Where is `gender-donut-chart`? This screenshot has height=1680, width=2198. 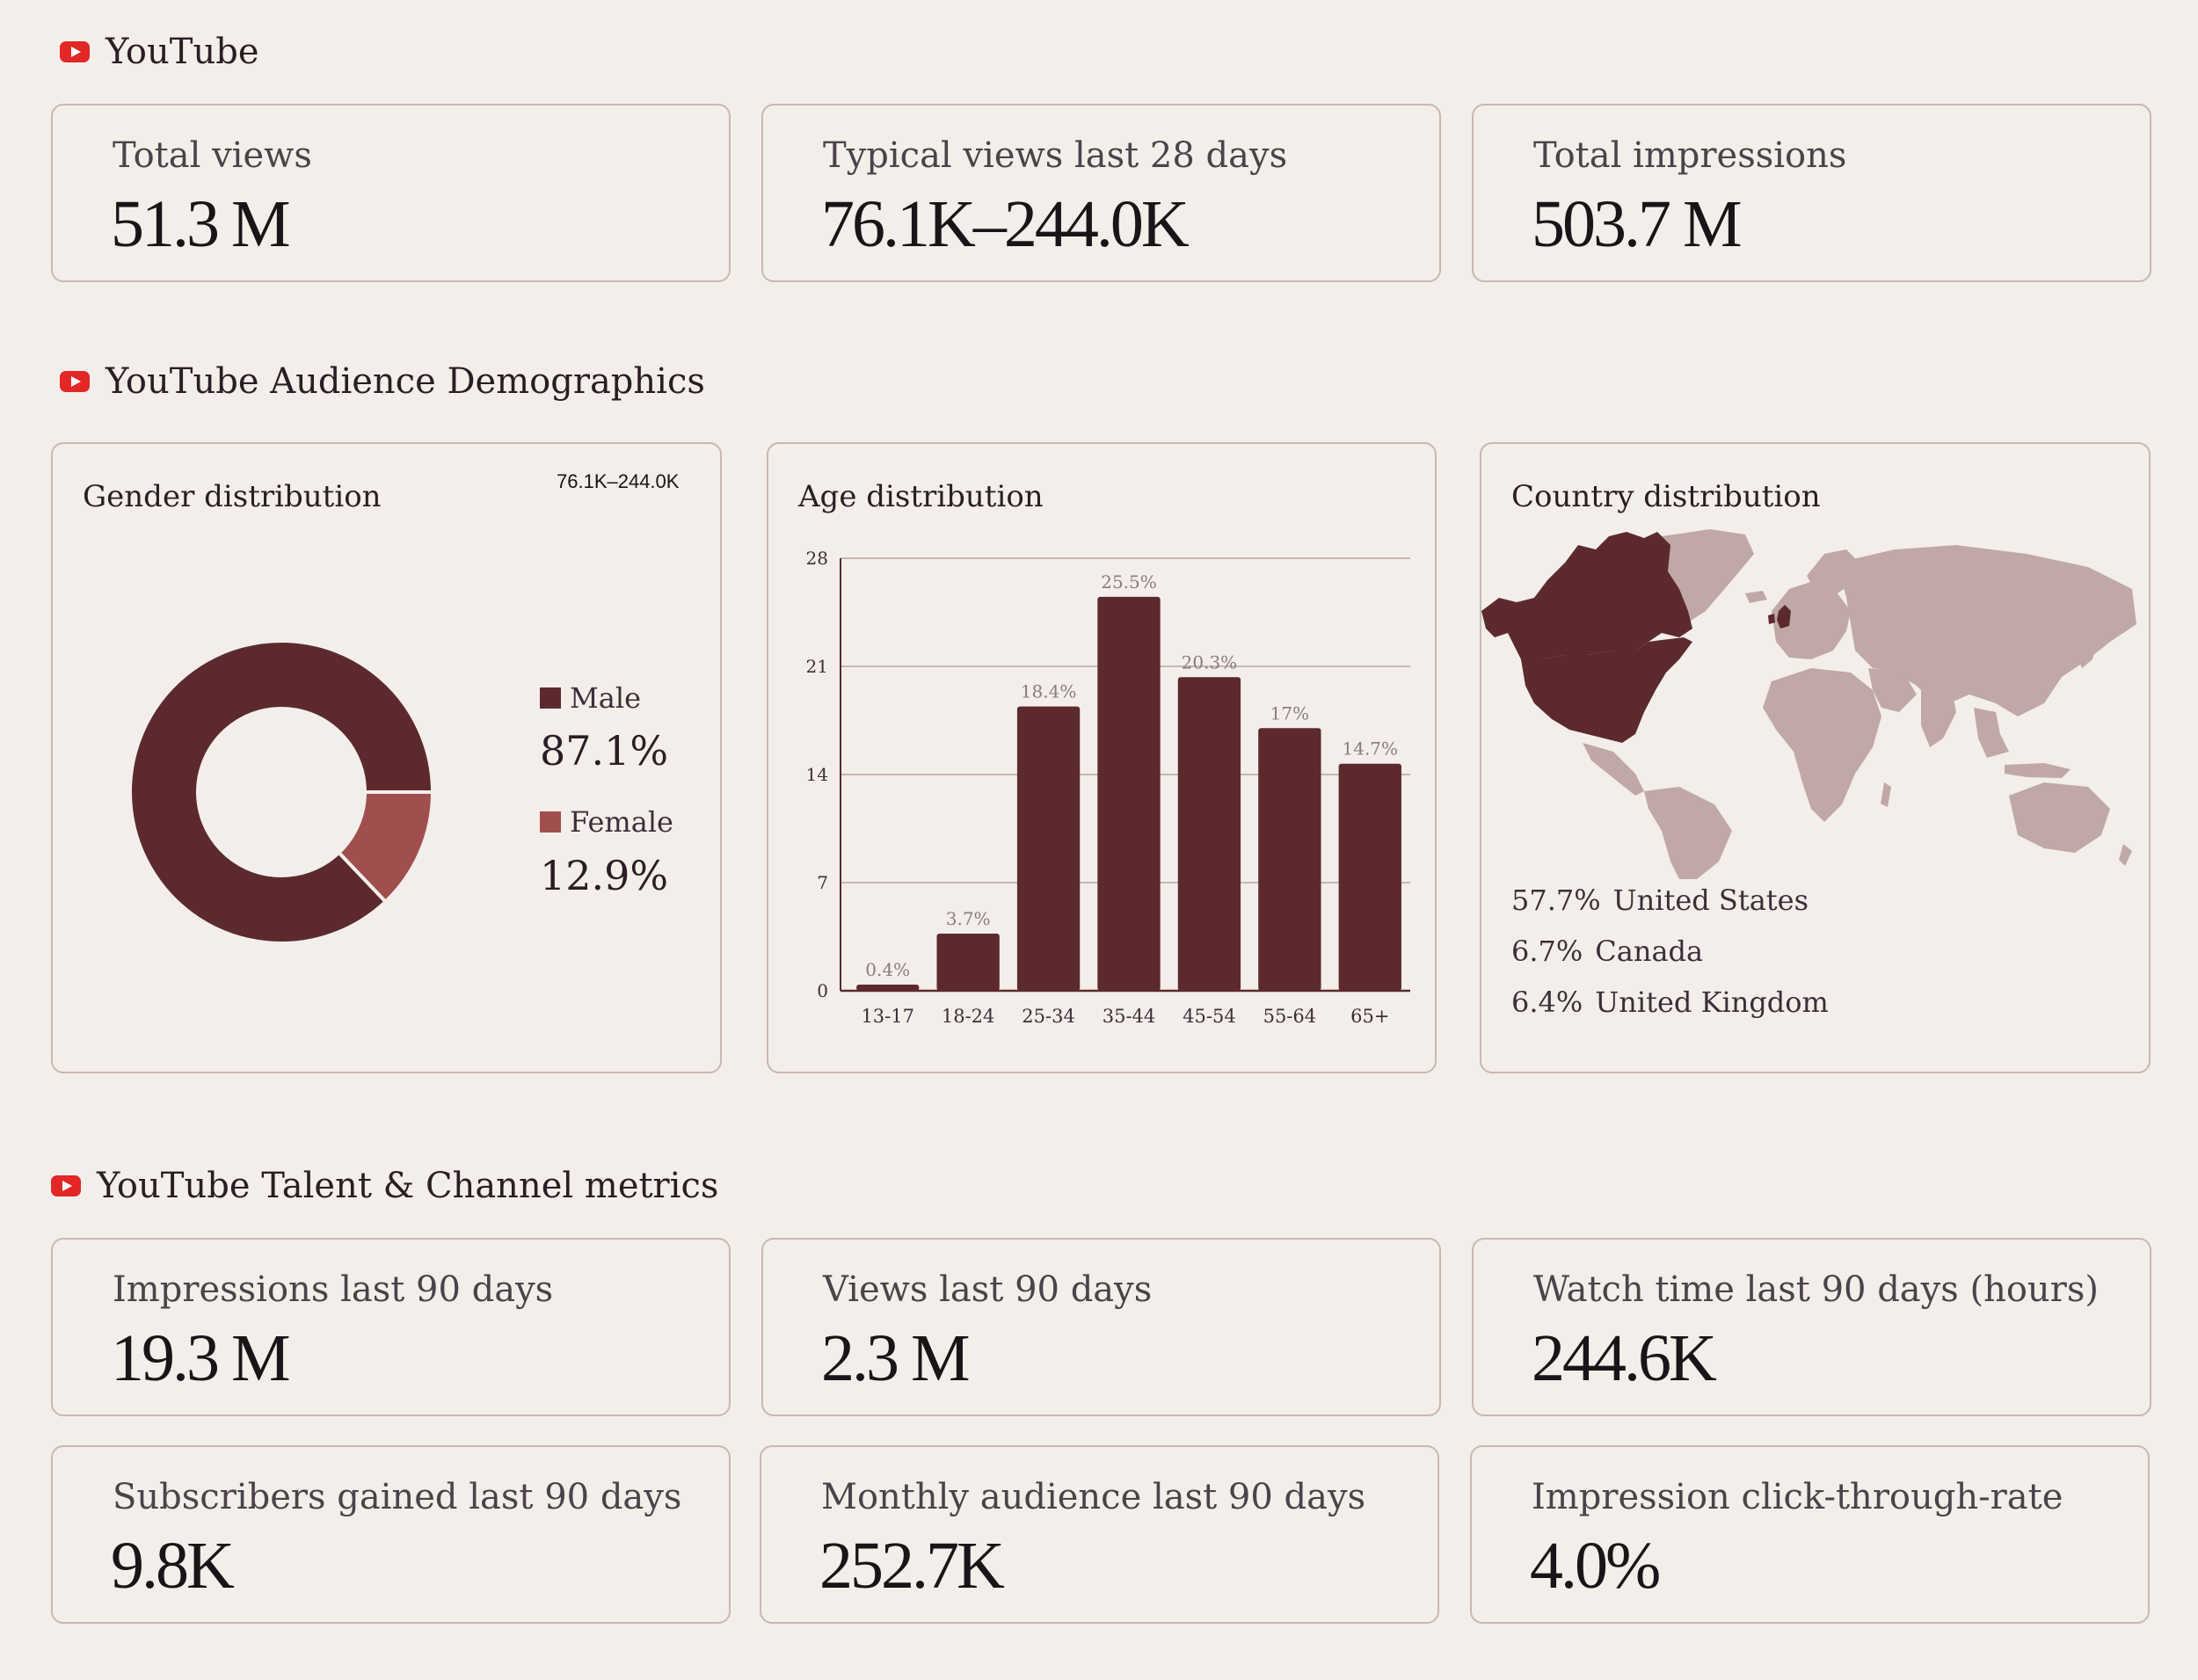 gender-donut-chart is located at coordinates (281, 792).